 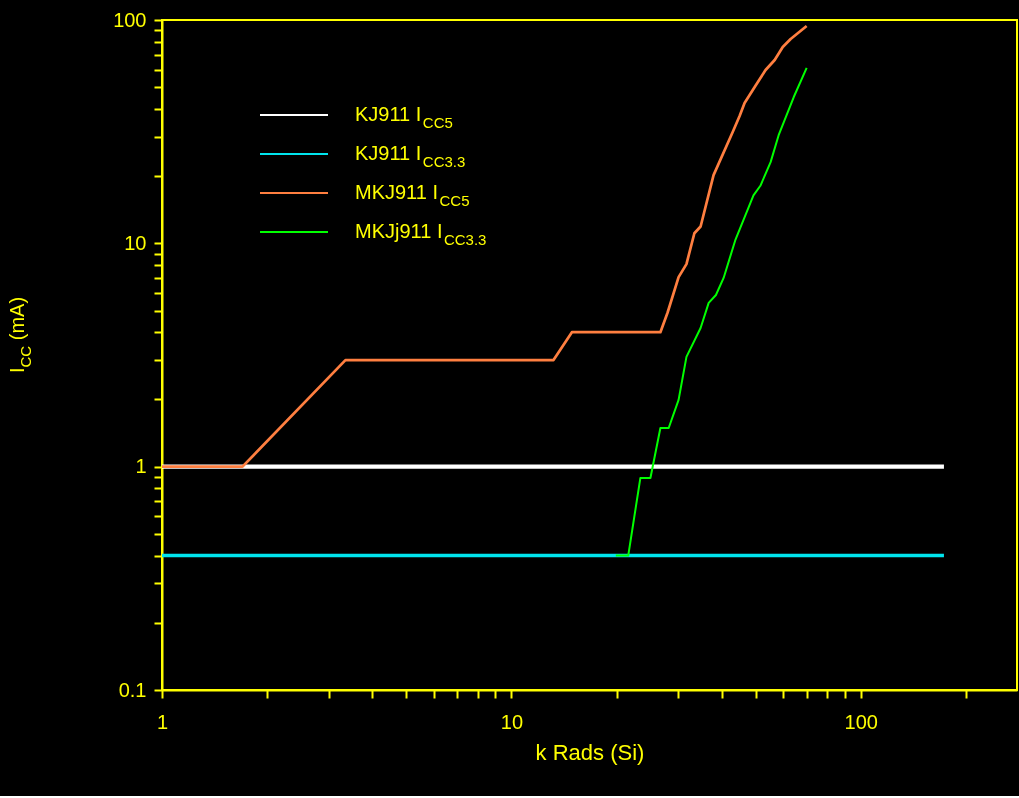 What do you see at coordinates (861, 721) in the screenshot?
I see `x-tick-label: 100` at bounding box center [861, 721].